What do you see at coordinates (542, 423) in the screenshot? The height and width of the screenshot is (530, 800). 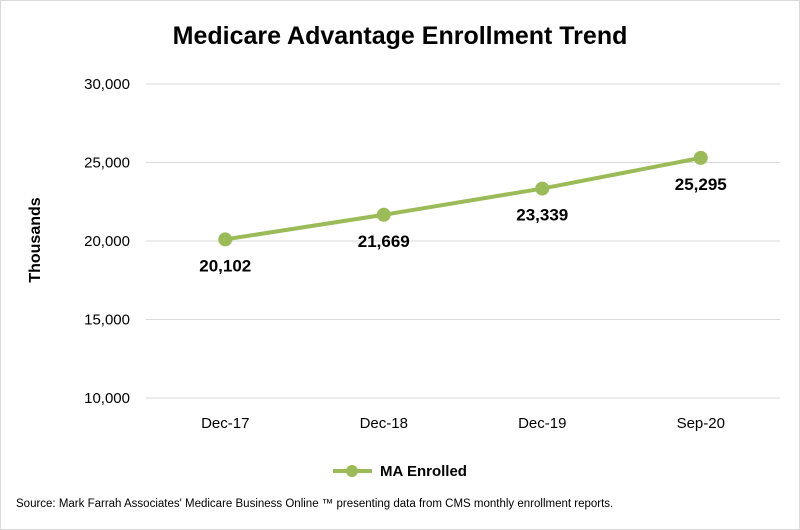 I see `x-tick-label: Dec-19` at bounding box center [542, 423].